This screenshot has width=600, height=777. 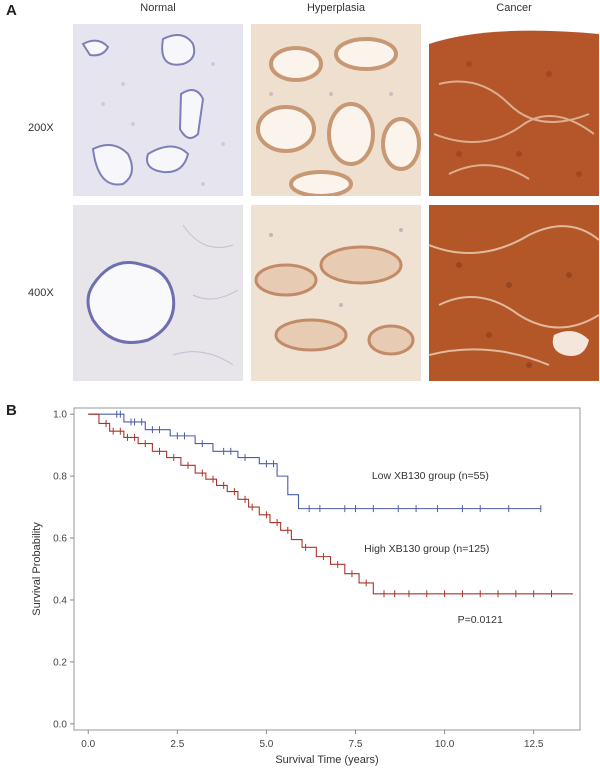 I want to click on x-tick-label: 10.0, so click(x=445, y=744).